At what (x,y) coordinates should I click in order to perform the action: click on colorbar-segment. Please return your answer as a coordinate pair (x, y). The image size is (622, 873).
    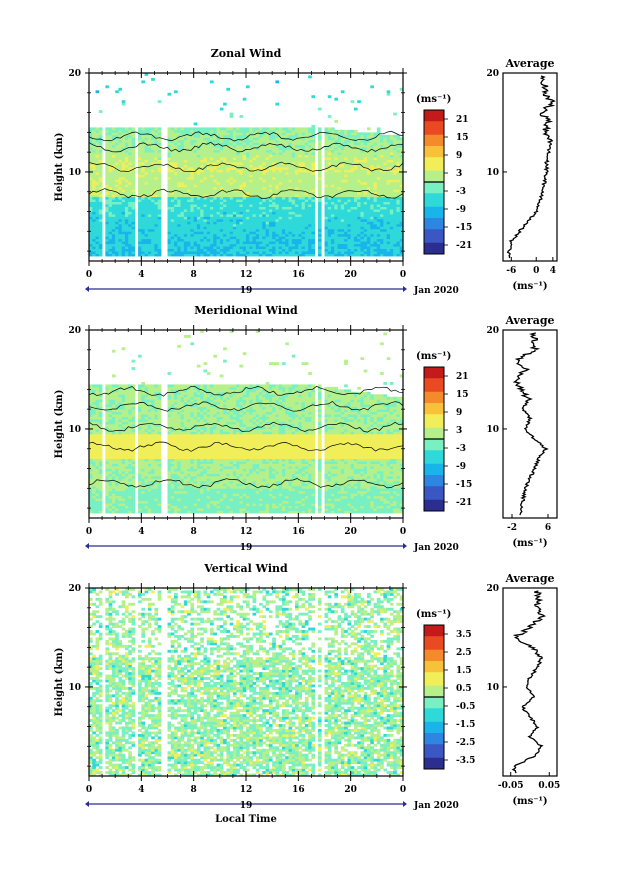
    Looking at the image, I should click on (434, 219).